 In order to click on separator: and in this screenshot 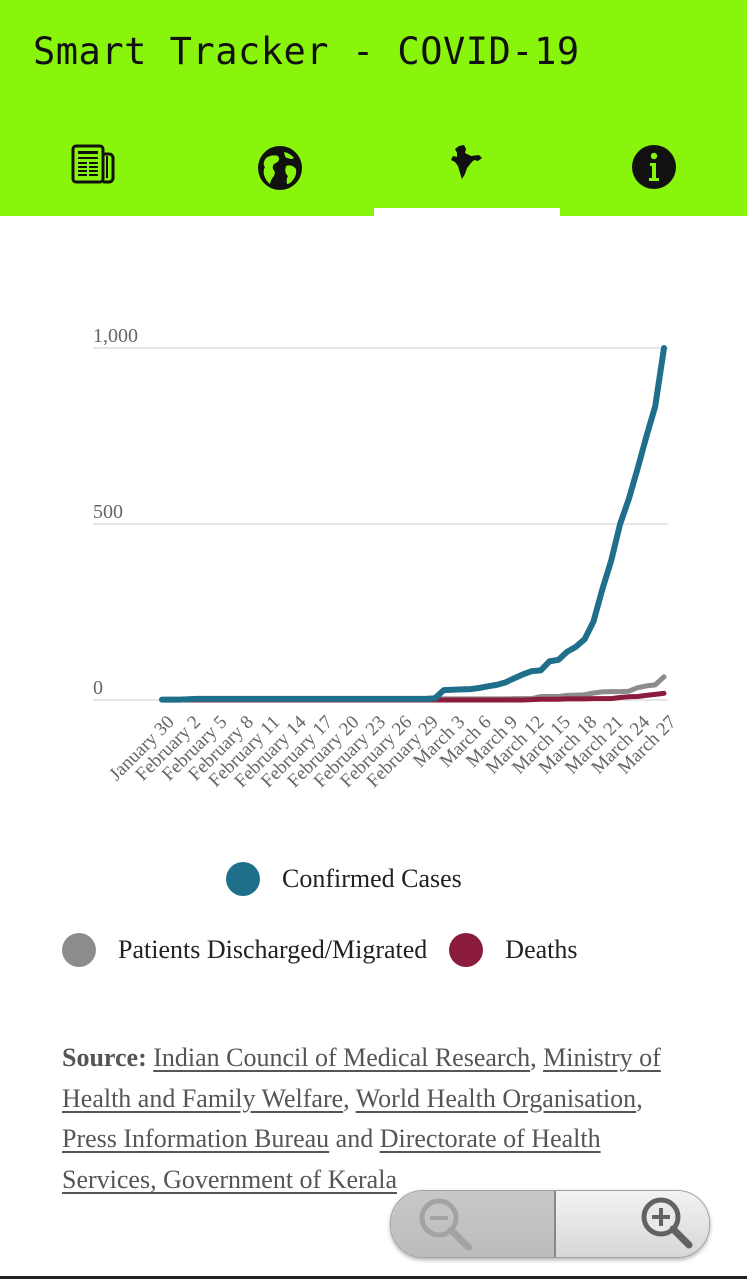, I will do `click(354, 1138)`.